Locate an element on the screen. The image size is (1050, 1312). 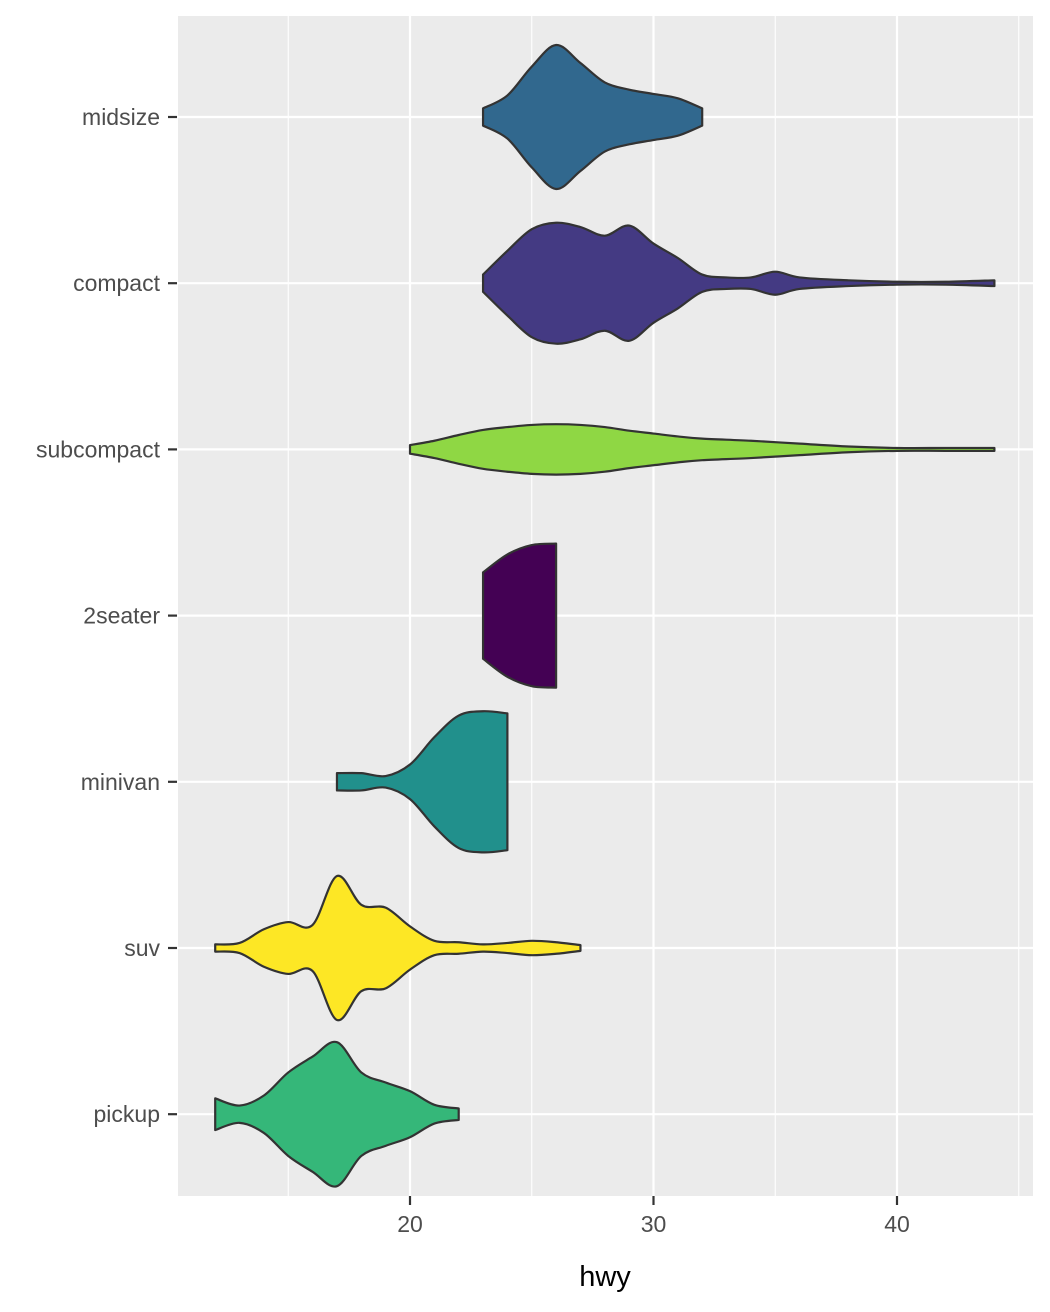
x-tick-label-20: 20 is located at coordinates (410, 1224).